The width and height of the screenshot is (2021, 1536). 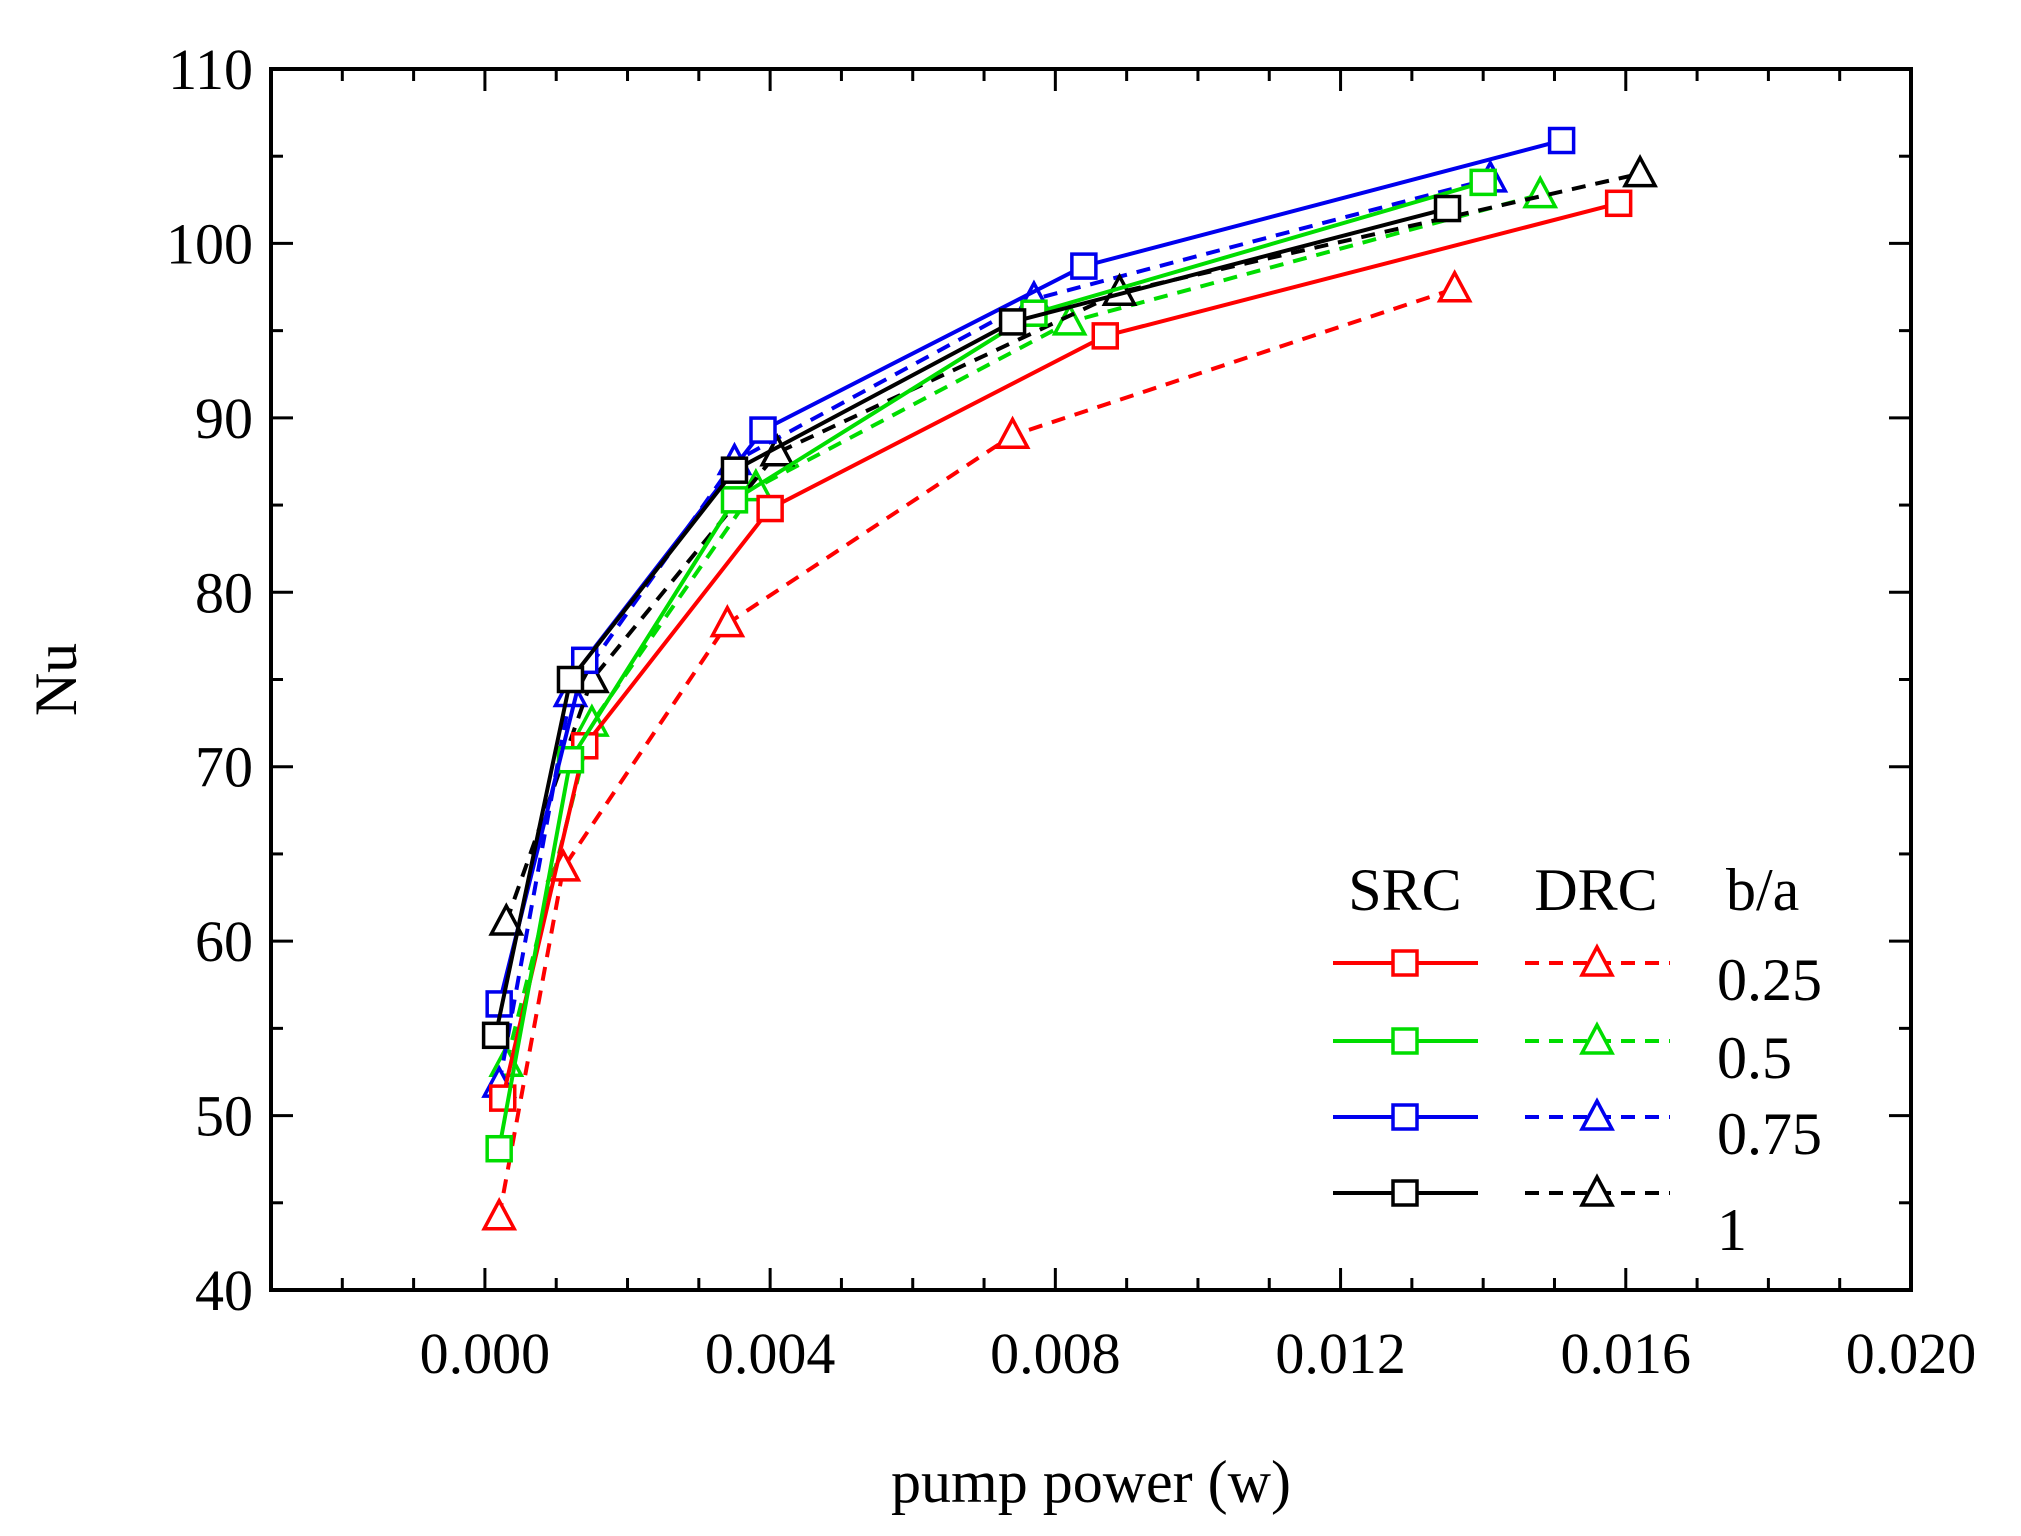 What do you see at coordinates (1911, 1353) in the screenshot?
I see `x-tick-label: 0.020` at bounding box center [1911, 1353].